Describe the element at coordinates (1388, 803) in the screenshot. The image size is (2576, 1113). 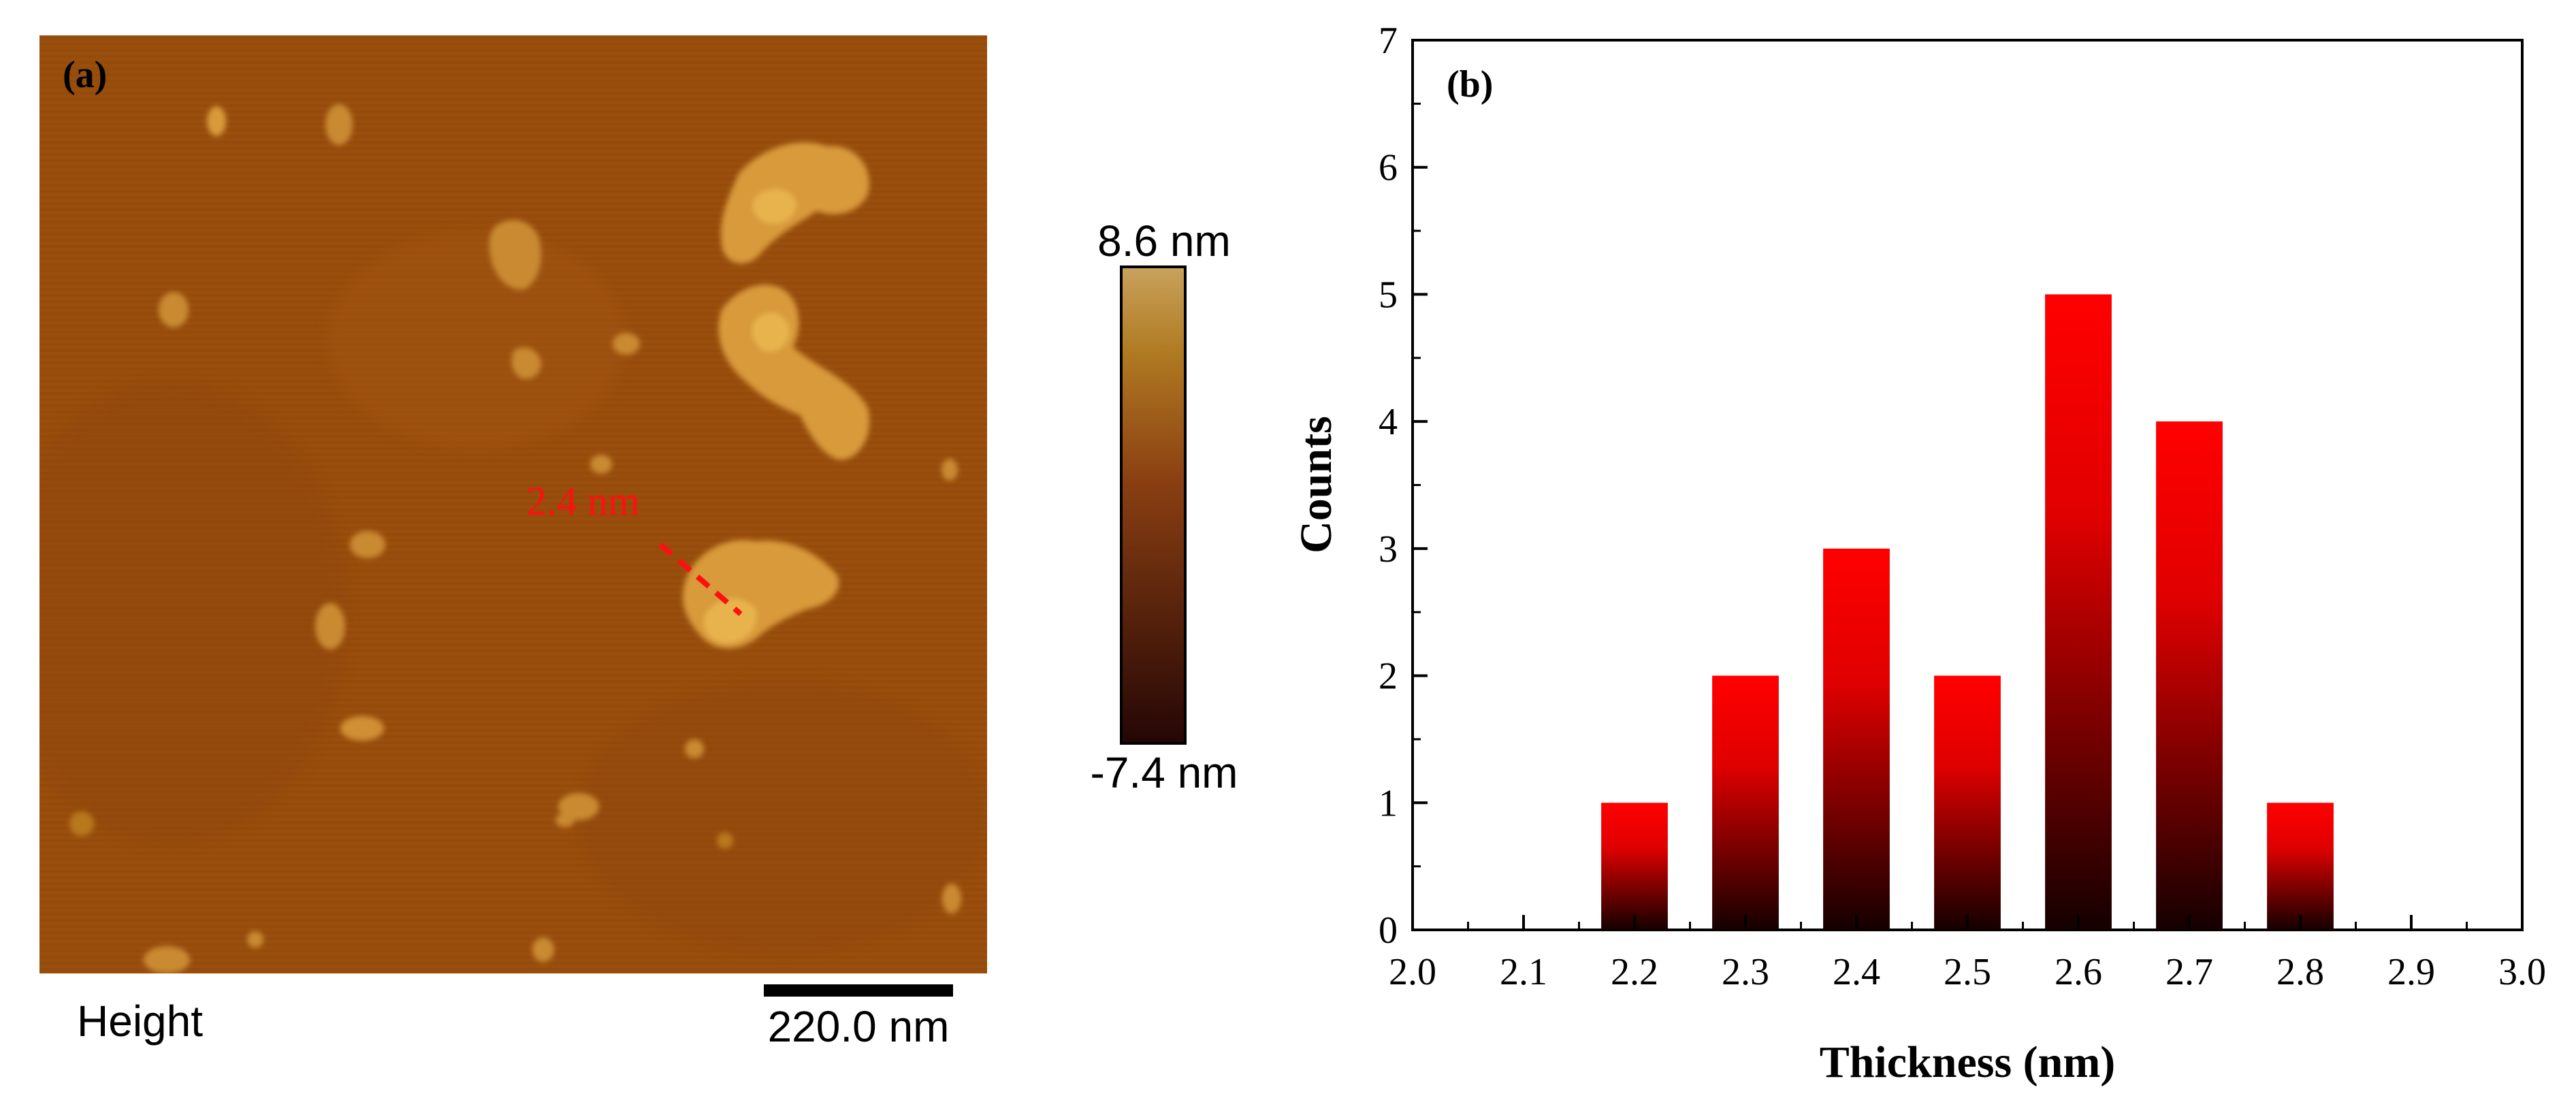
I see `y-tick-label: 1` at that location.